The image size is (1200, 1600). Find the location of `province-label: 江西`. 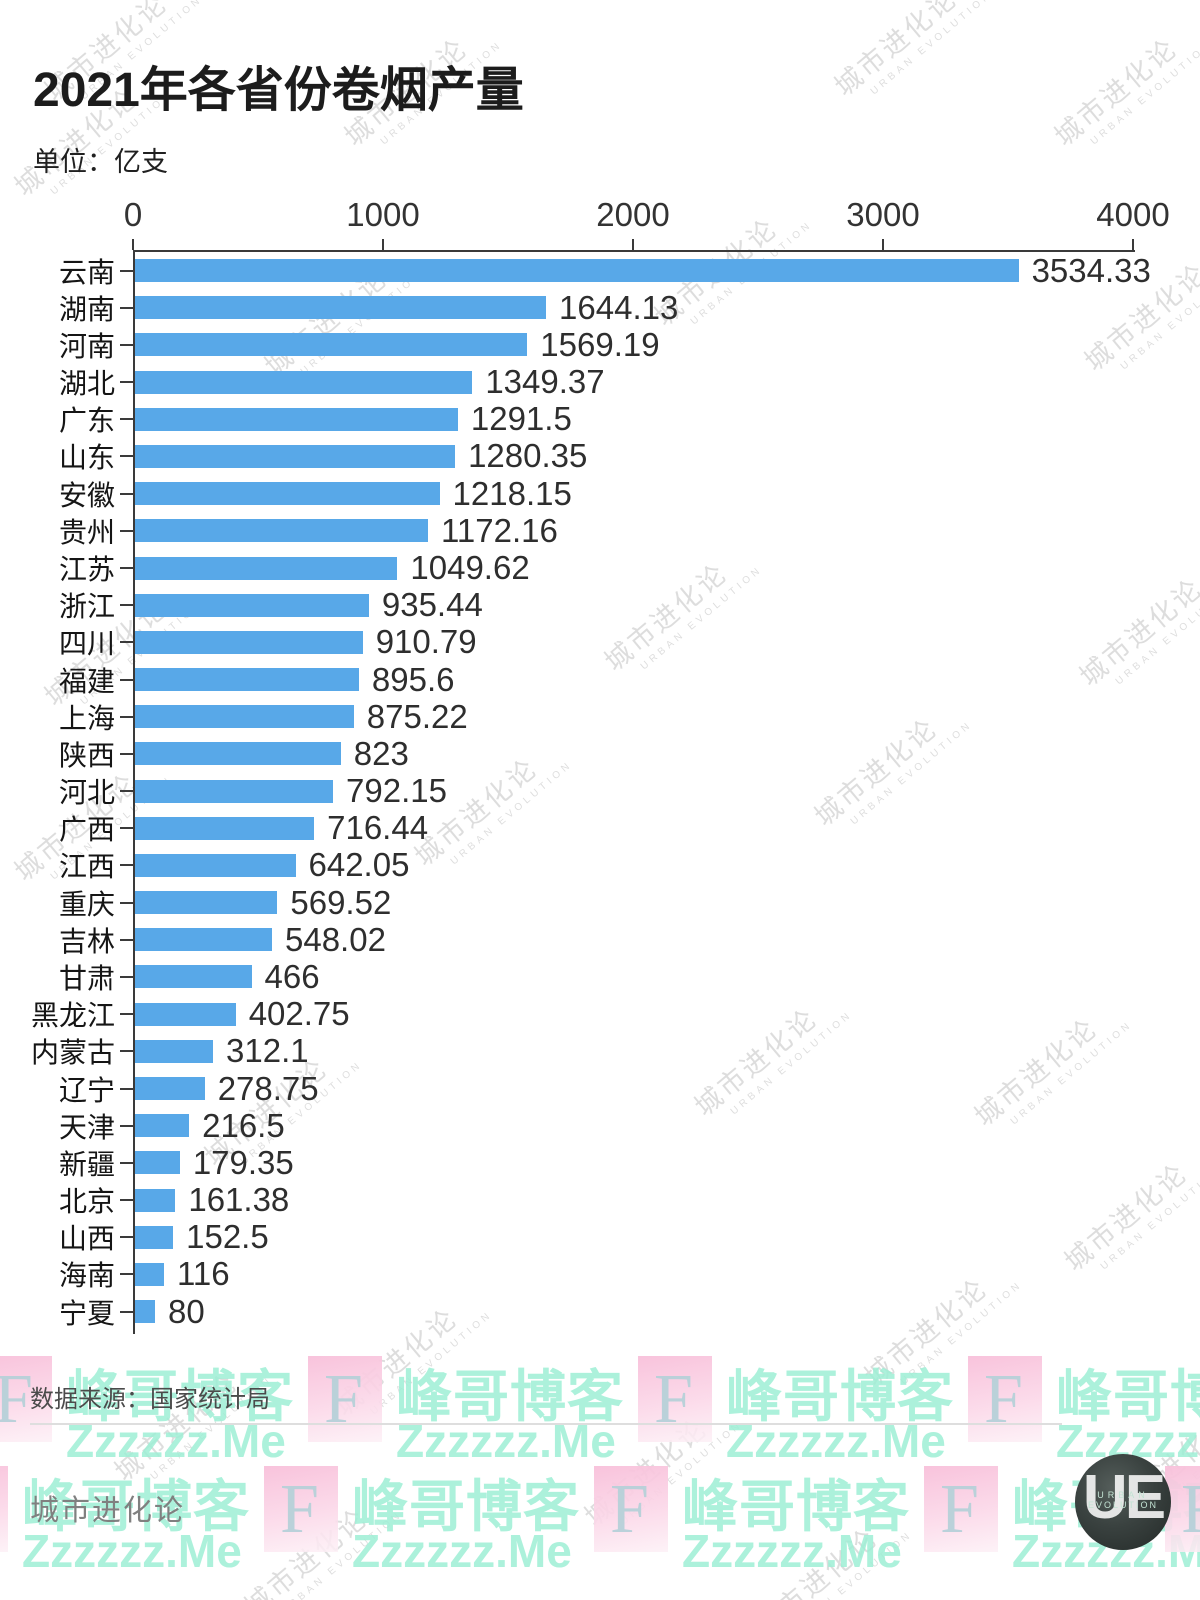

province-label: 江西 is located at coordinates (86, 867).